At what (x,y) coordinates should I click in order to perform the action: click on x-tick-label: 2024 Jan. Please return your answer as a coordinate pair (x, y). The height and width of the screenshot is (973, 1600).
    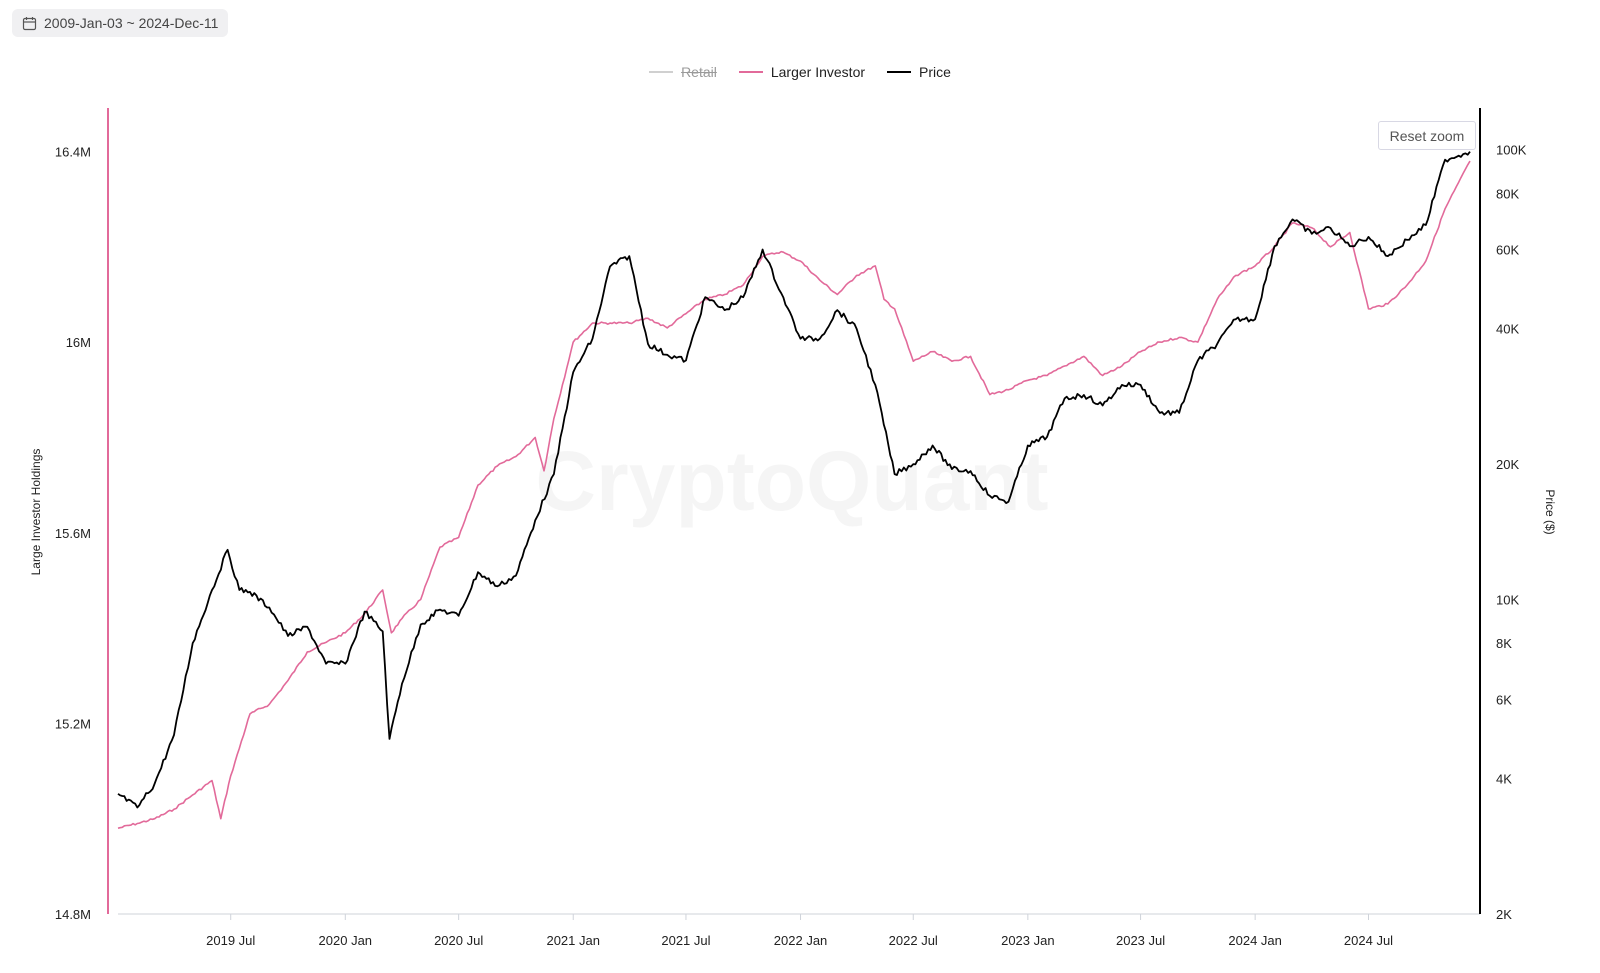
    Looking at the image, I should click on (1255, 940).